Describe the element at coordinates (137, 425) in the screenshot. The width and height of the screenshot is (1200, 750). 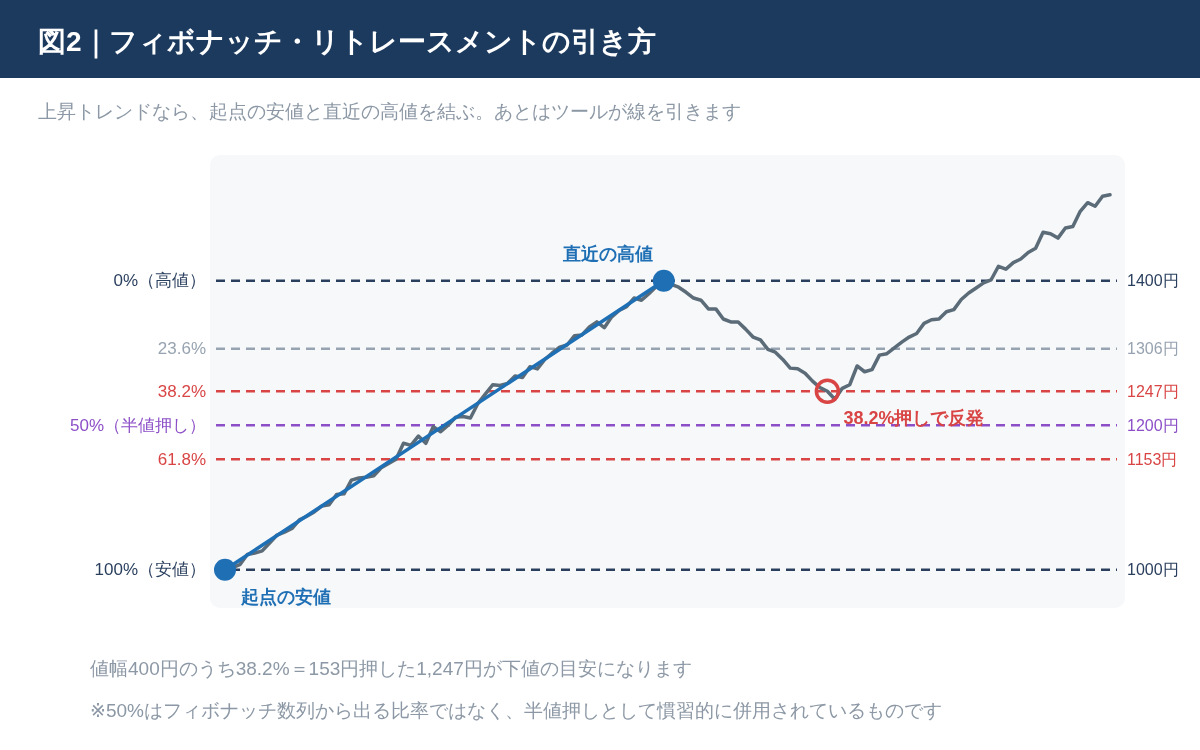
I see `y-tick-label: 50%（半値押し）` at that location.